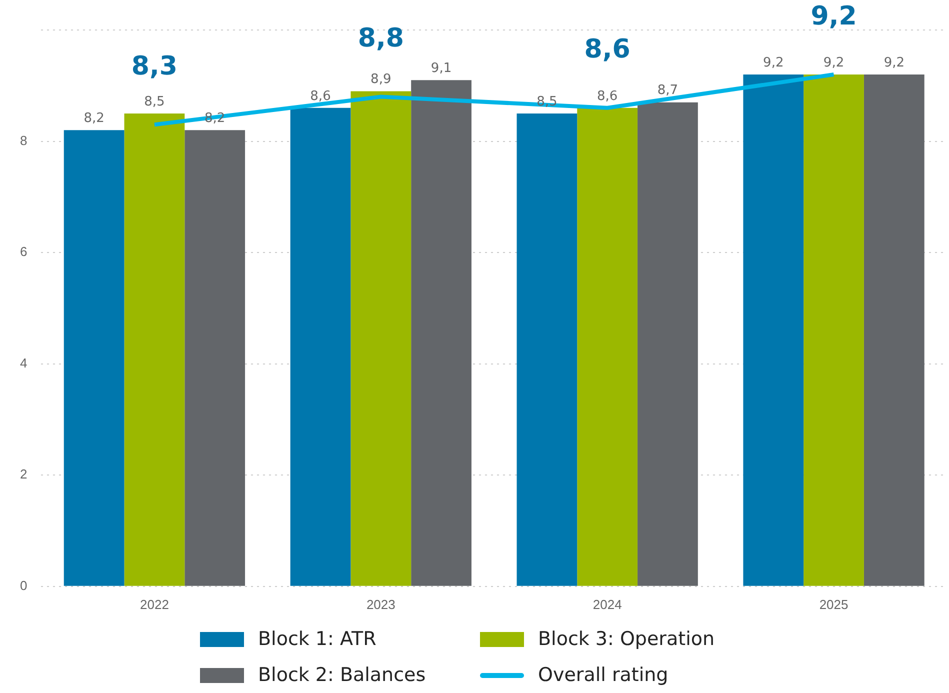 The height and width of the screenshot is (693, 949). I want to click on data-label: 8,7, so click(667, 90).